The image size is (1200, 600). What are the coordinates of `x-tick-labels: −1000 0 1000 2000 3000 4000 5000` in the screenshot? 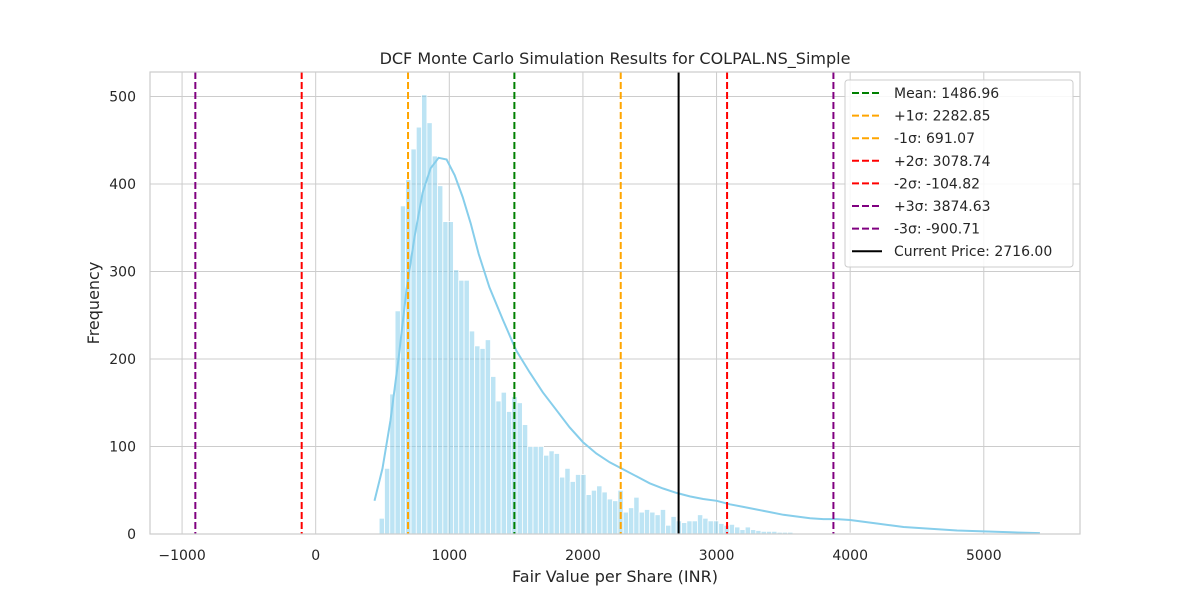 It's located at (579, 556).